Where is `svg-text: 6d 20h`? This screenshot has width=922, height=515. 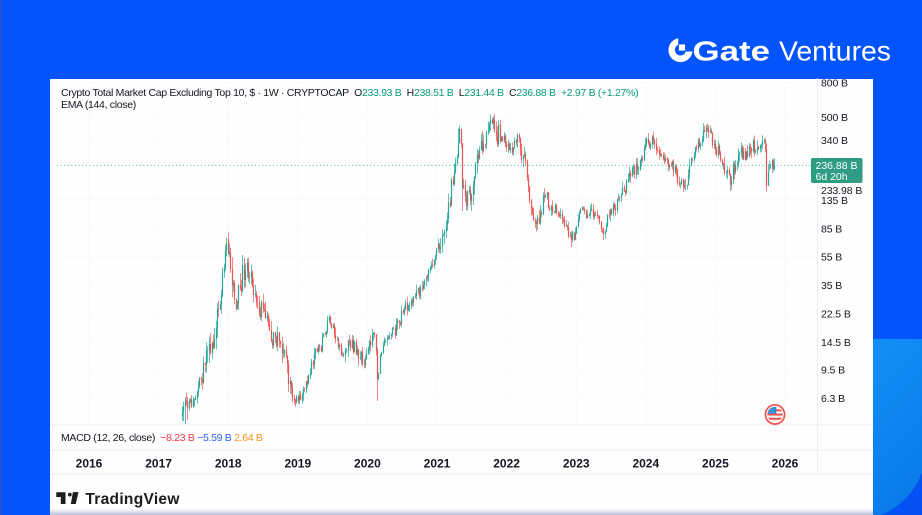 svg-text: 6d 20h is located at coordinates (832, 177).